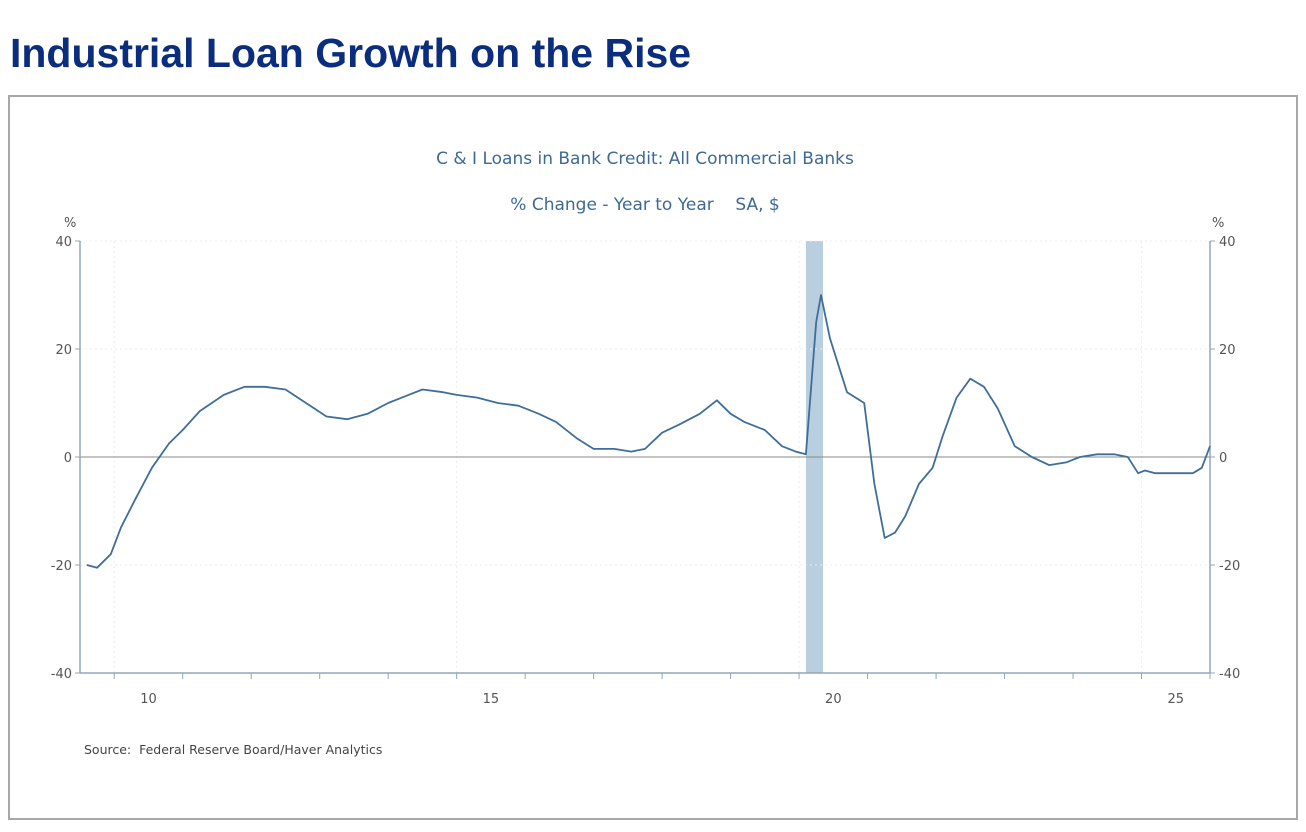 Image resolution: width=1306 pixels, height=832 pixels. What do you see at coordinates (70, 223) in the screenshot?
I see `y-unit-label-left: %` at bounding box center [70, 223].